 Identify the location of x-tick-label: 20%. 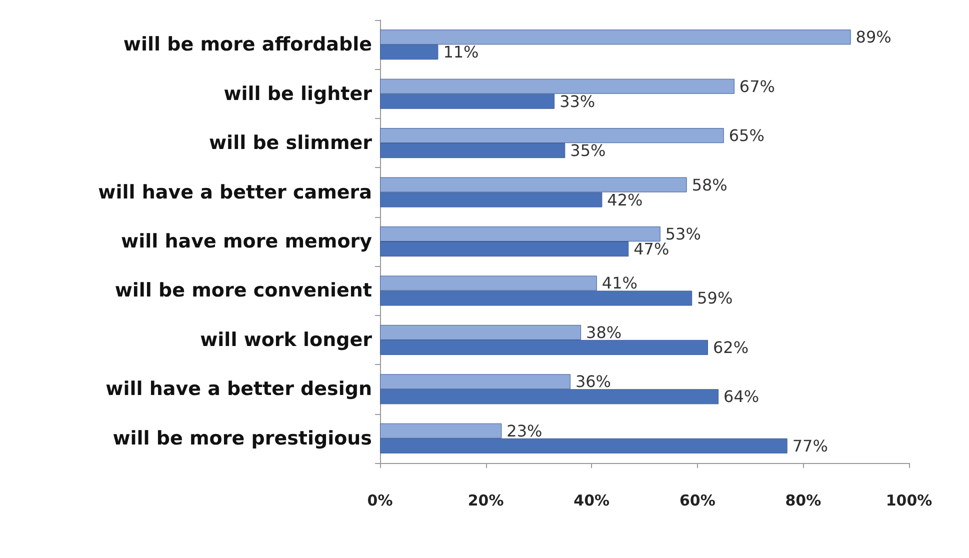
(486, 501).